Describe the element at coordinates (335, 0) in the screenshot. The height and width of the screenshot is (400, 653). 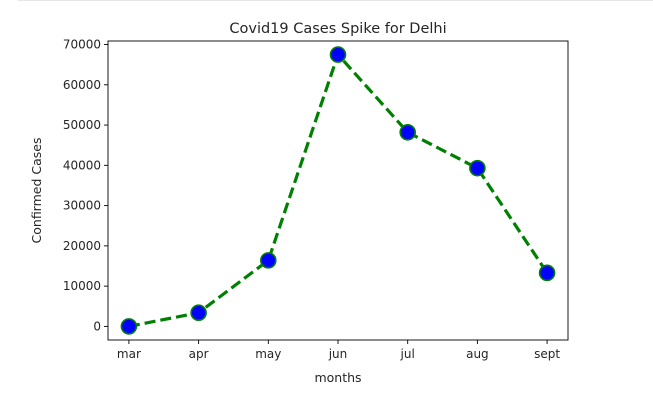
I see `cell-divider` at that location.